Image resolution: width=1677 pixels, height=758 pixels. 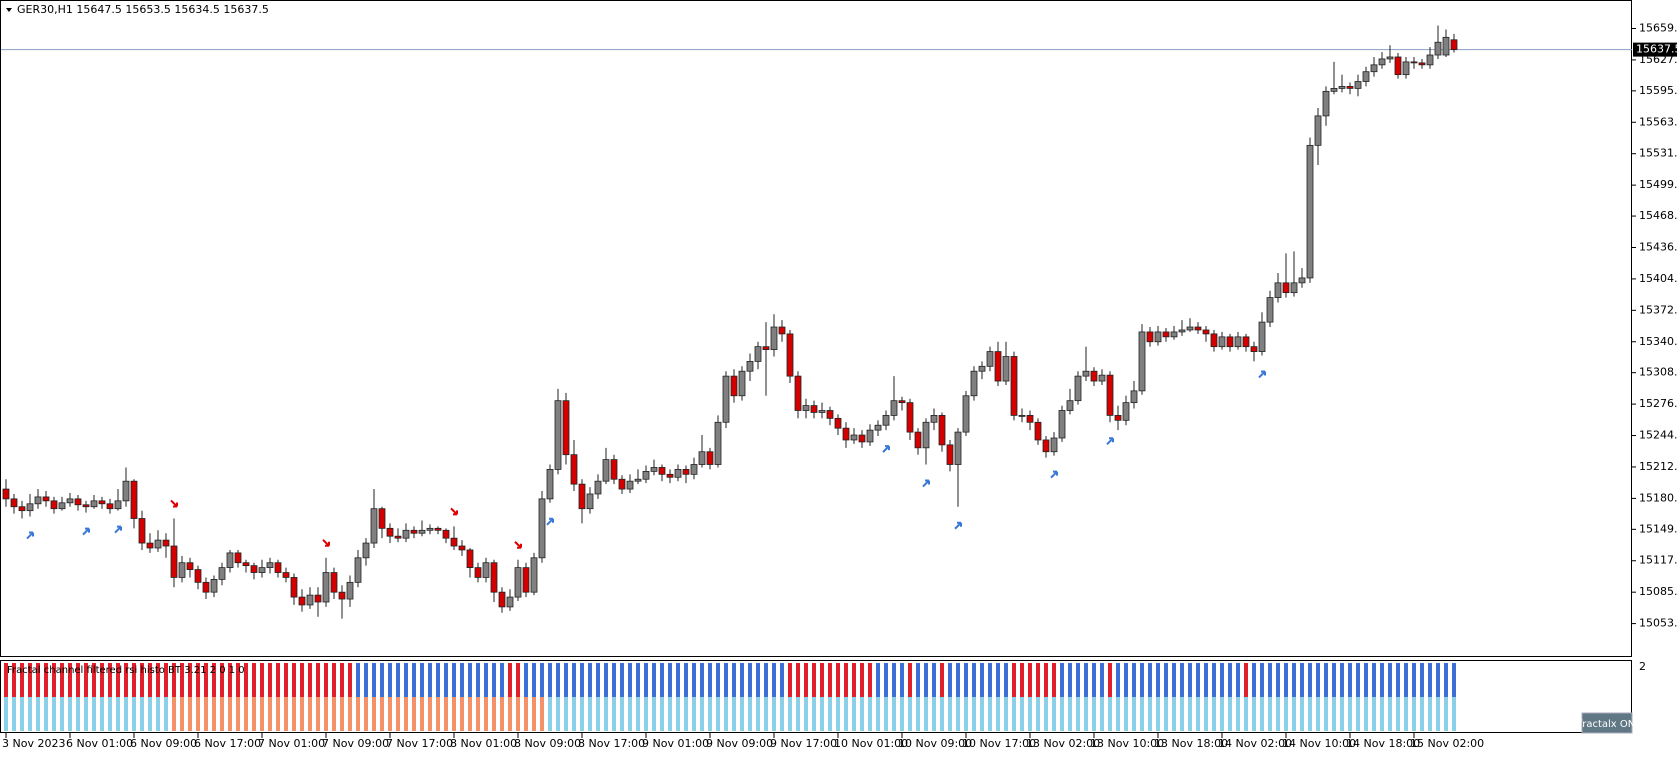 I want to click on x-tick-label: 7 Nov 01:00, so click(x=291, y=743).